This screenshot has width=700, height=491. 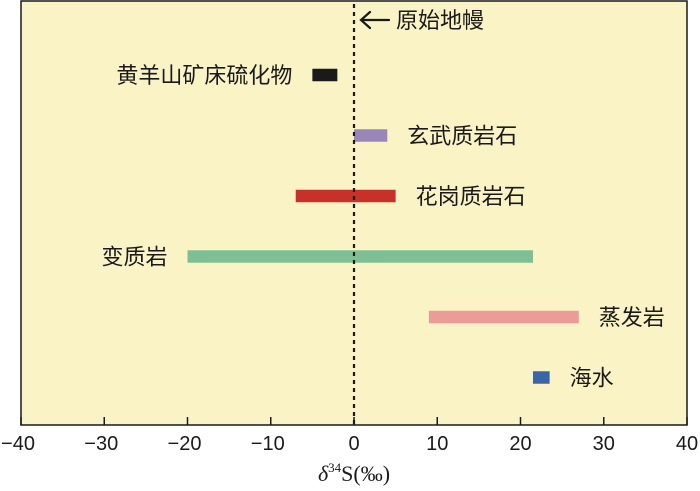 I want to click on x-tick-label-5: 10, so click(x=437, y=444).